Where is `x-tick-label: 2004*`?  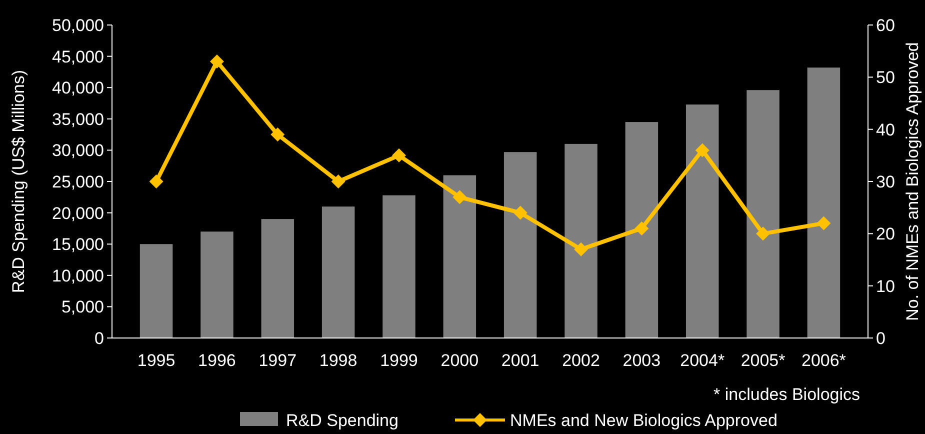
x-tick-label: 2004* is located at coordinates (702, 360).